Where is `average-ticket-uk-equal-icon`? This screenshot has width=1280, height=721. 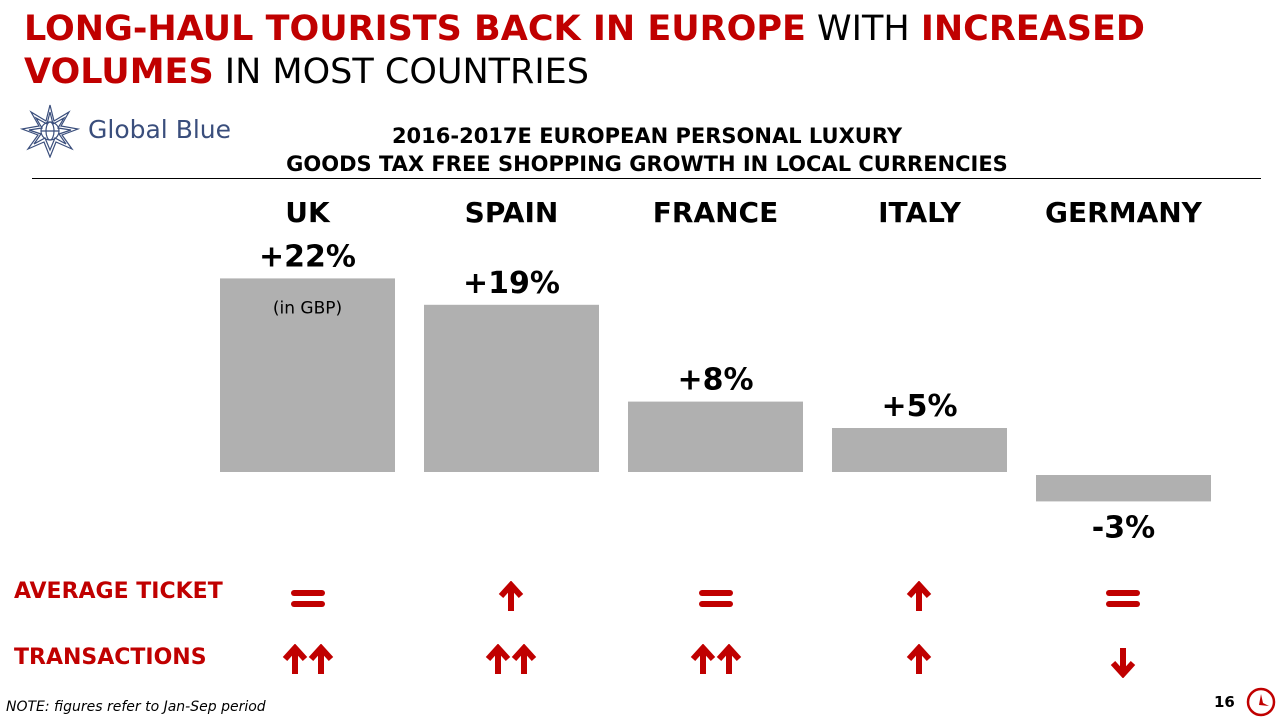 average-ticket-uk-equal-icon is located at coordinates (308, 598).